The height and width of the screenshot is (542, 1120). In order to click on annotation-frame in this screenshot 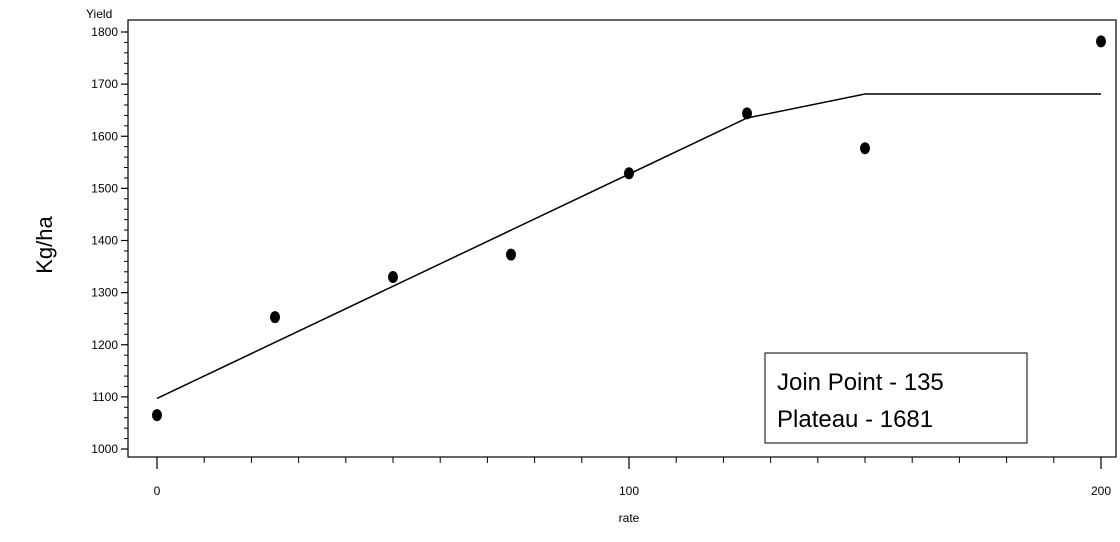, I will do `click(896, 398)`.